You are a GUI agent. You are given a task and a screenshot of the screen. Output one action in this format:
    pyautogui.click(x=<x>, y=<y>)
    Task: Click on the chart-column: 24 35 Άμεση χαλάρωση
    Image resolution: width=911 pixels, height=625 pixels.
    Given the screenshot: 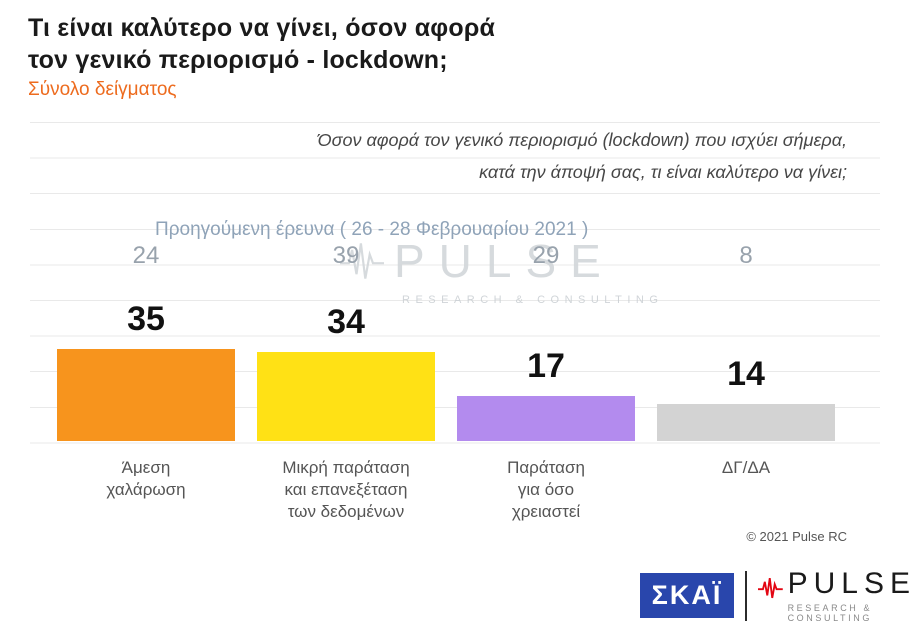 What is the action you would take?
    pyautogui.click(x=146, y=309)
    